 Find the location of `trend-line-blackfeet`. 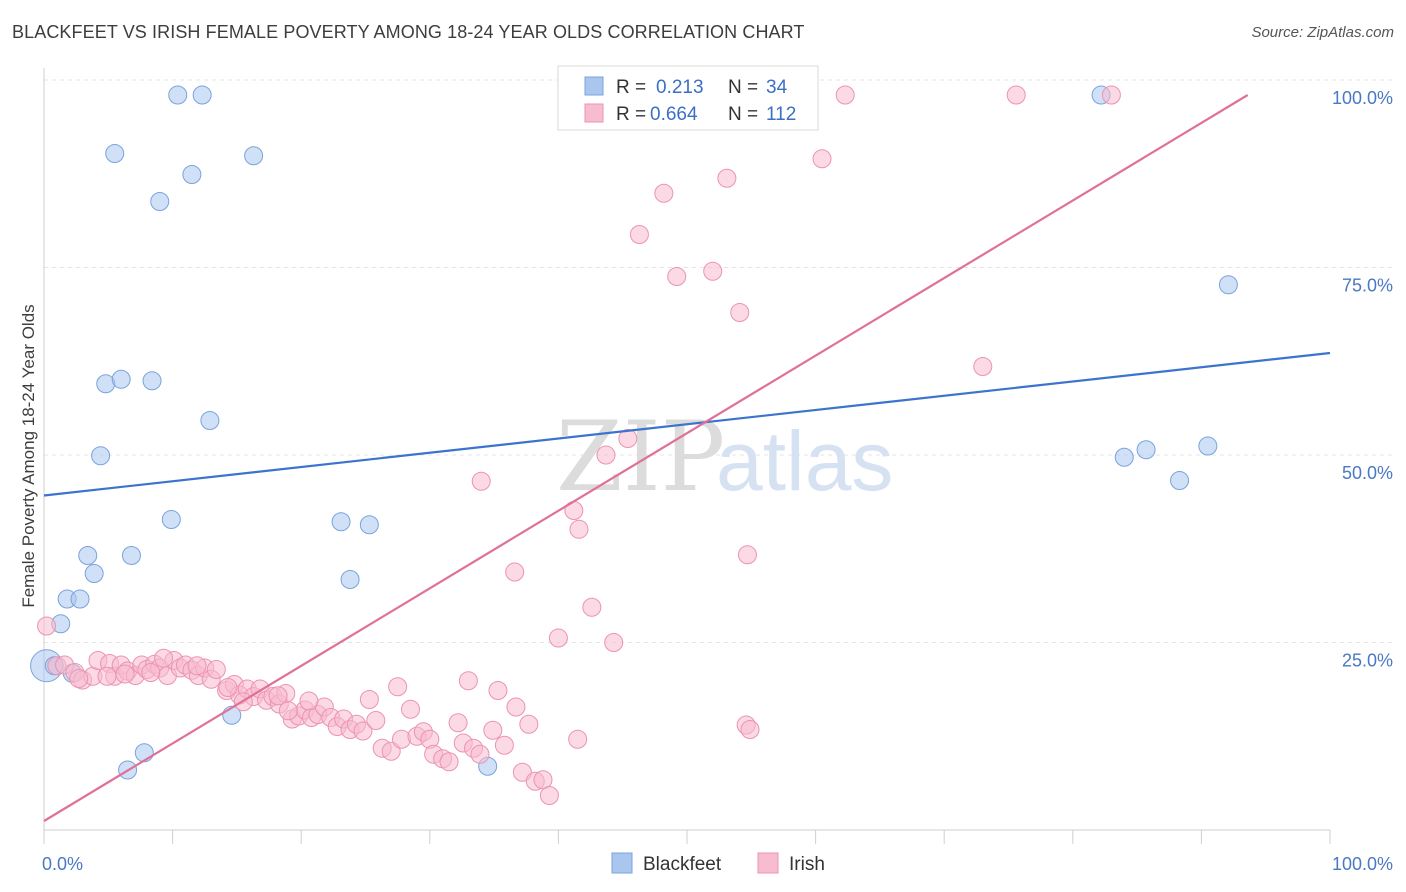

trend-line-blackfeet is located at coordinates (687, 424).